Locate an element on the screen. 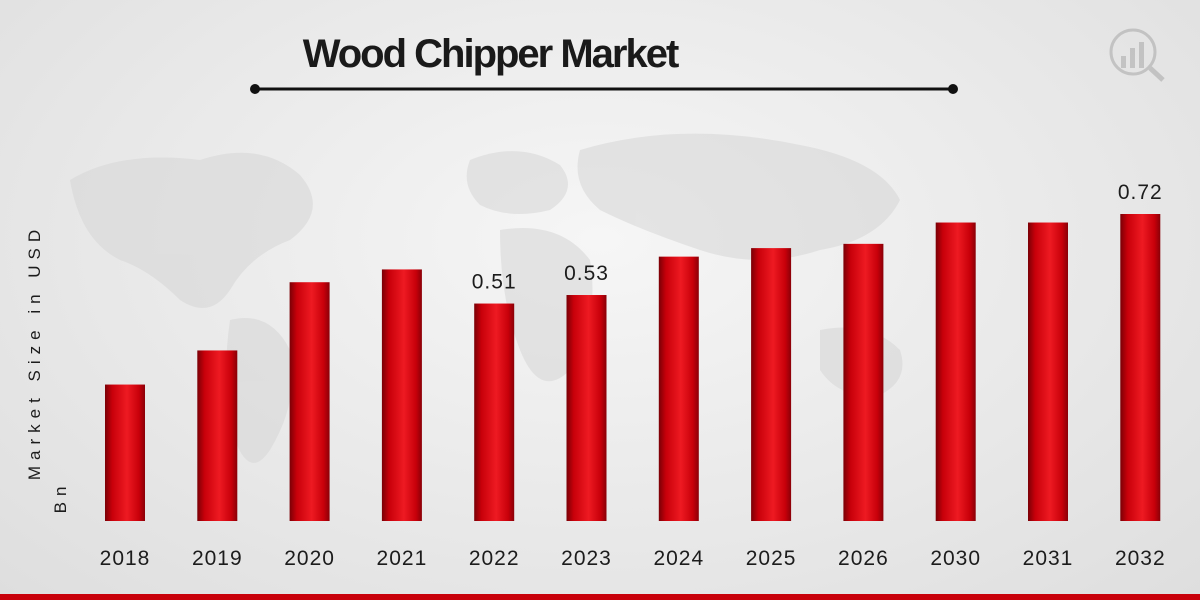  title-underline is located at coordinates (604, 89).